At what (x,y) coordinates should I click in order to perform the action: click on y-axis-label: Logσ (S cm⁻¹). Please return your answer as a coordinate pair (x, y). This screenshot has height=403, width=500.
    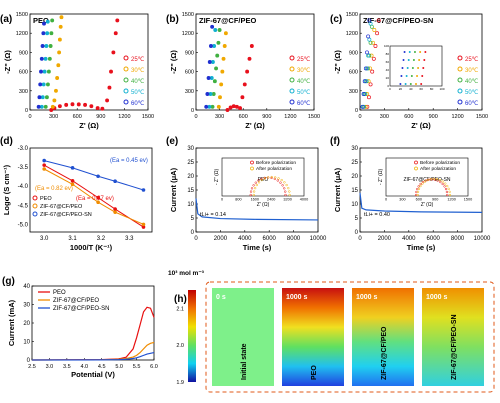
    Looking at the image, I should click on (6, 189).